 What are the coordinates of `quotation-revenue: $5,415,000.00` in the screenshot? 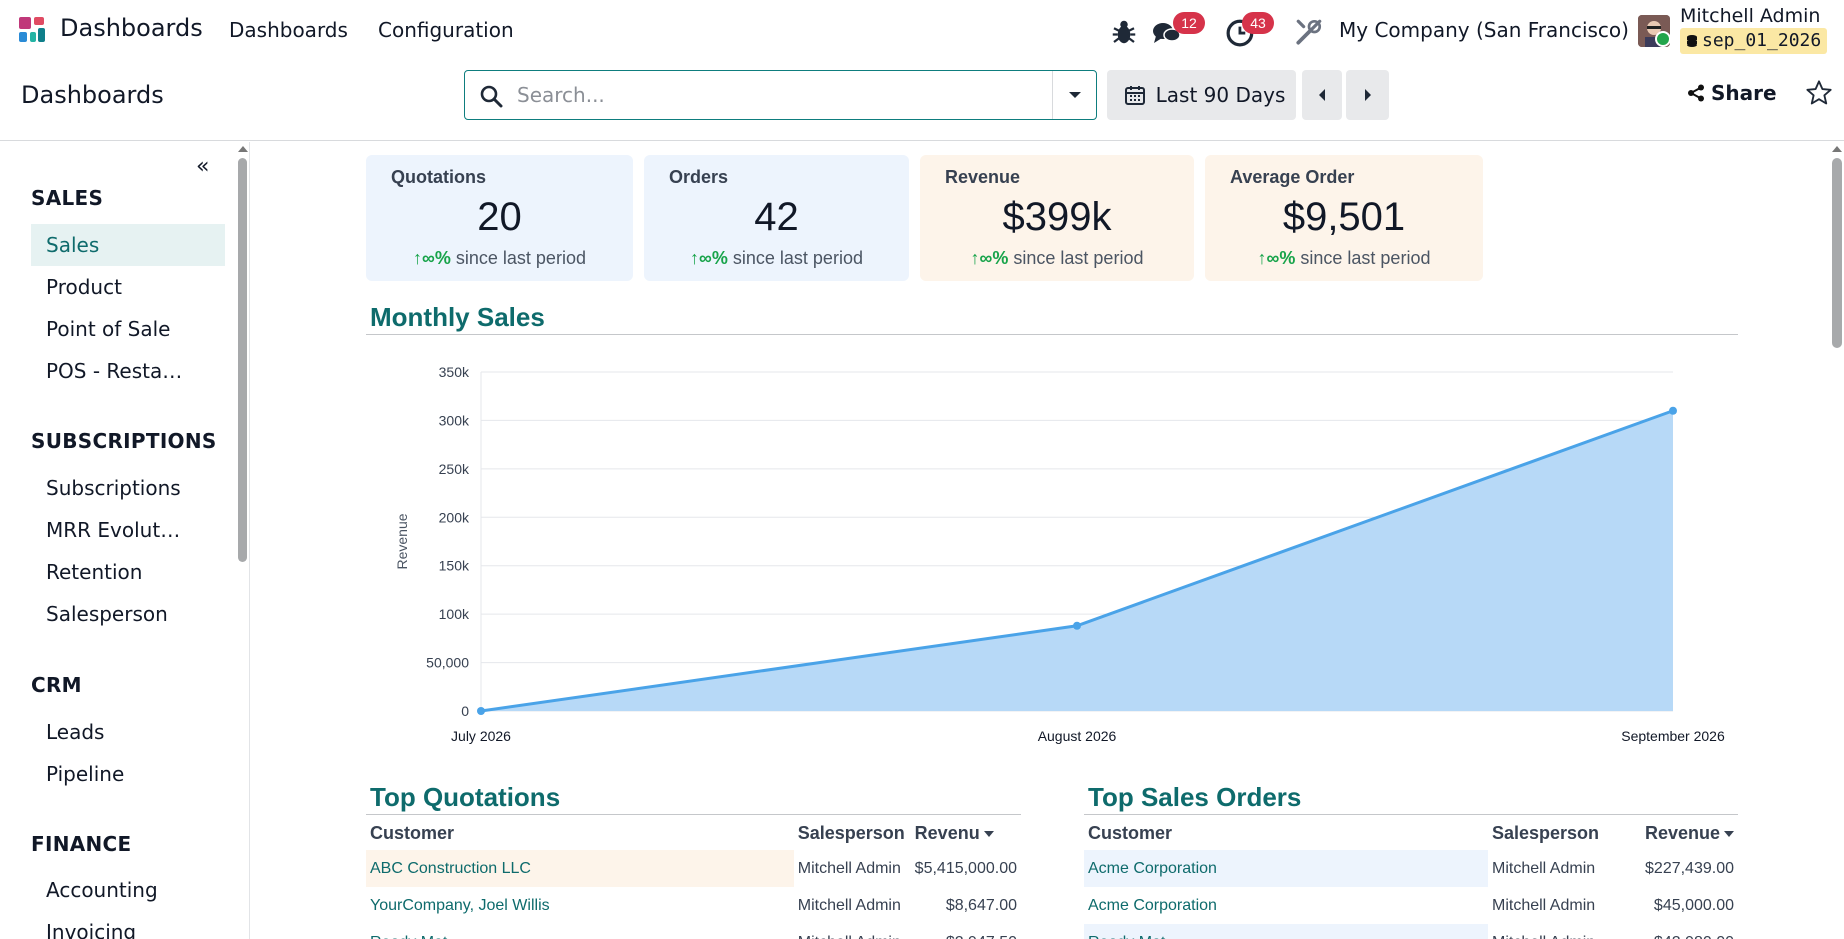 It's located at (965, 868).